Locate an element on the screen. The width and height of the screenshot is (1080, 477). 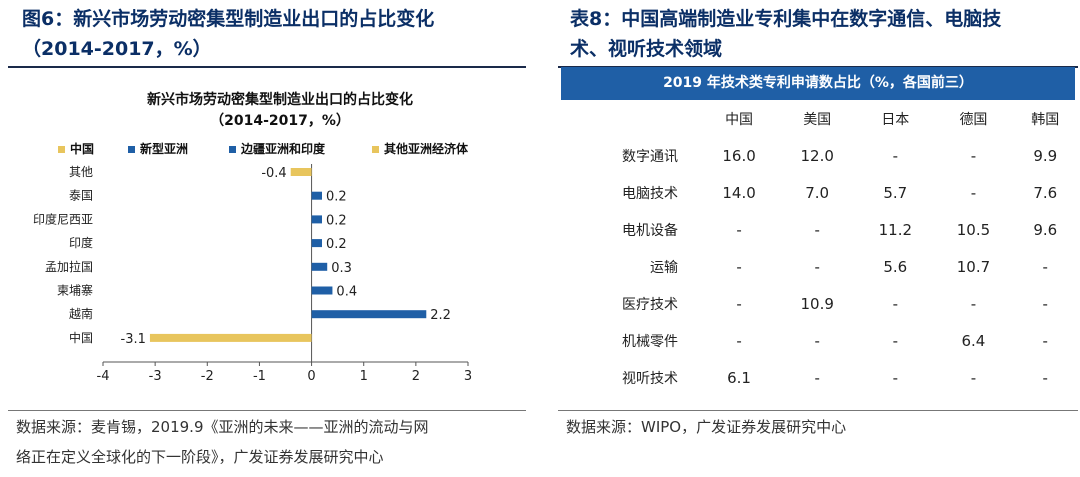
legend-label: 中国 is located at coordinates (82, 149).